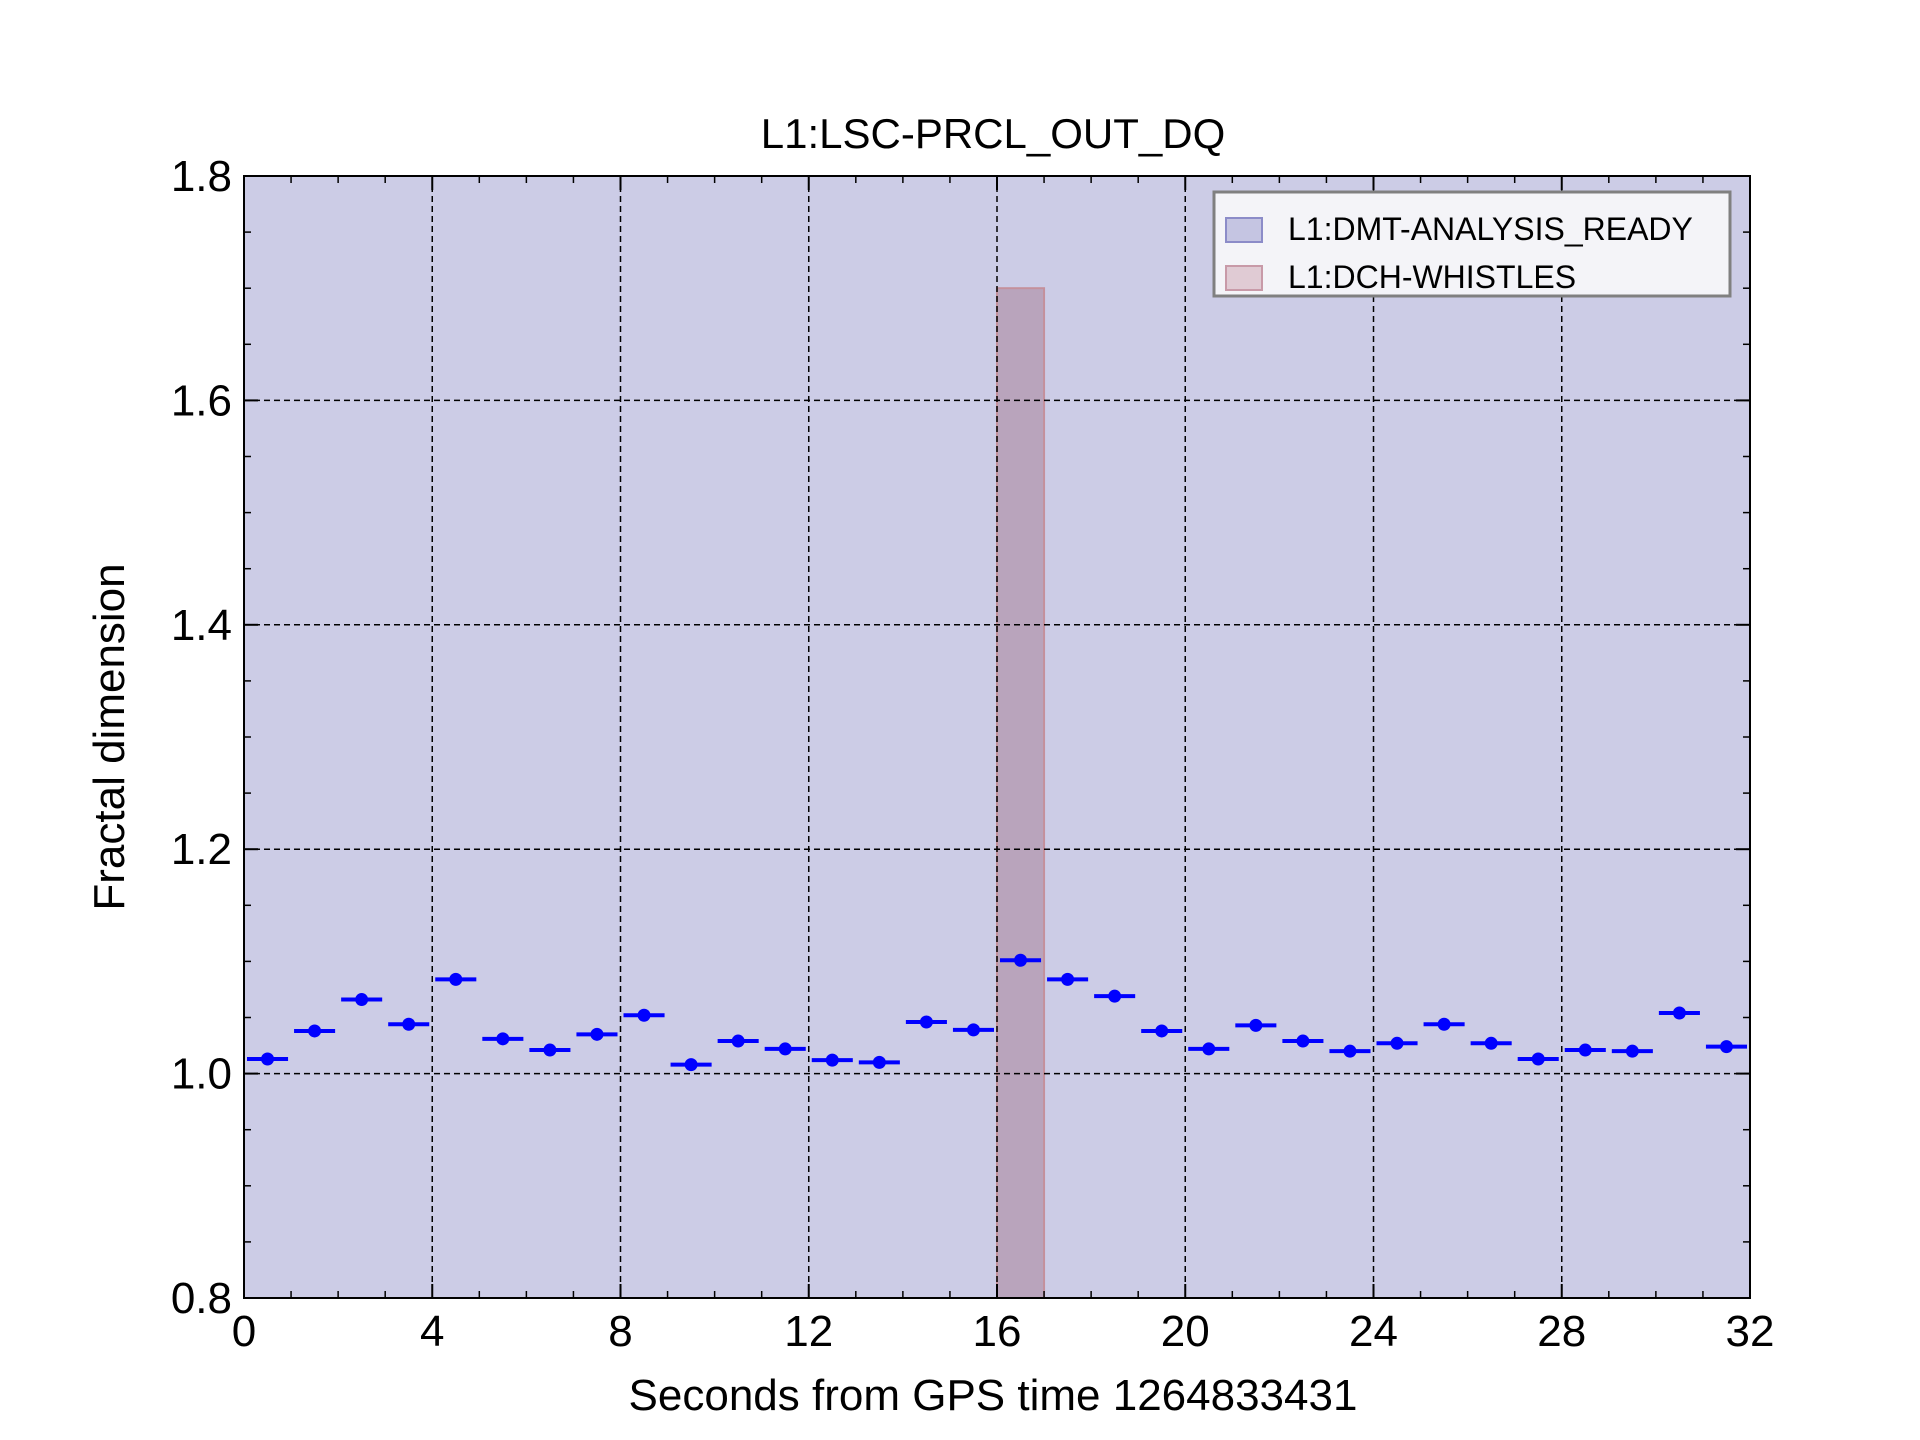 The image size is (1920, 1440). I want to click on legend-box, so click(1472, 244).